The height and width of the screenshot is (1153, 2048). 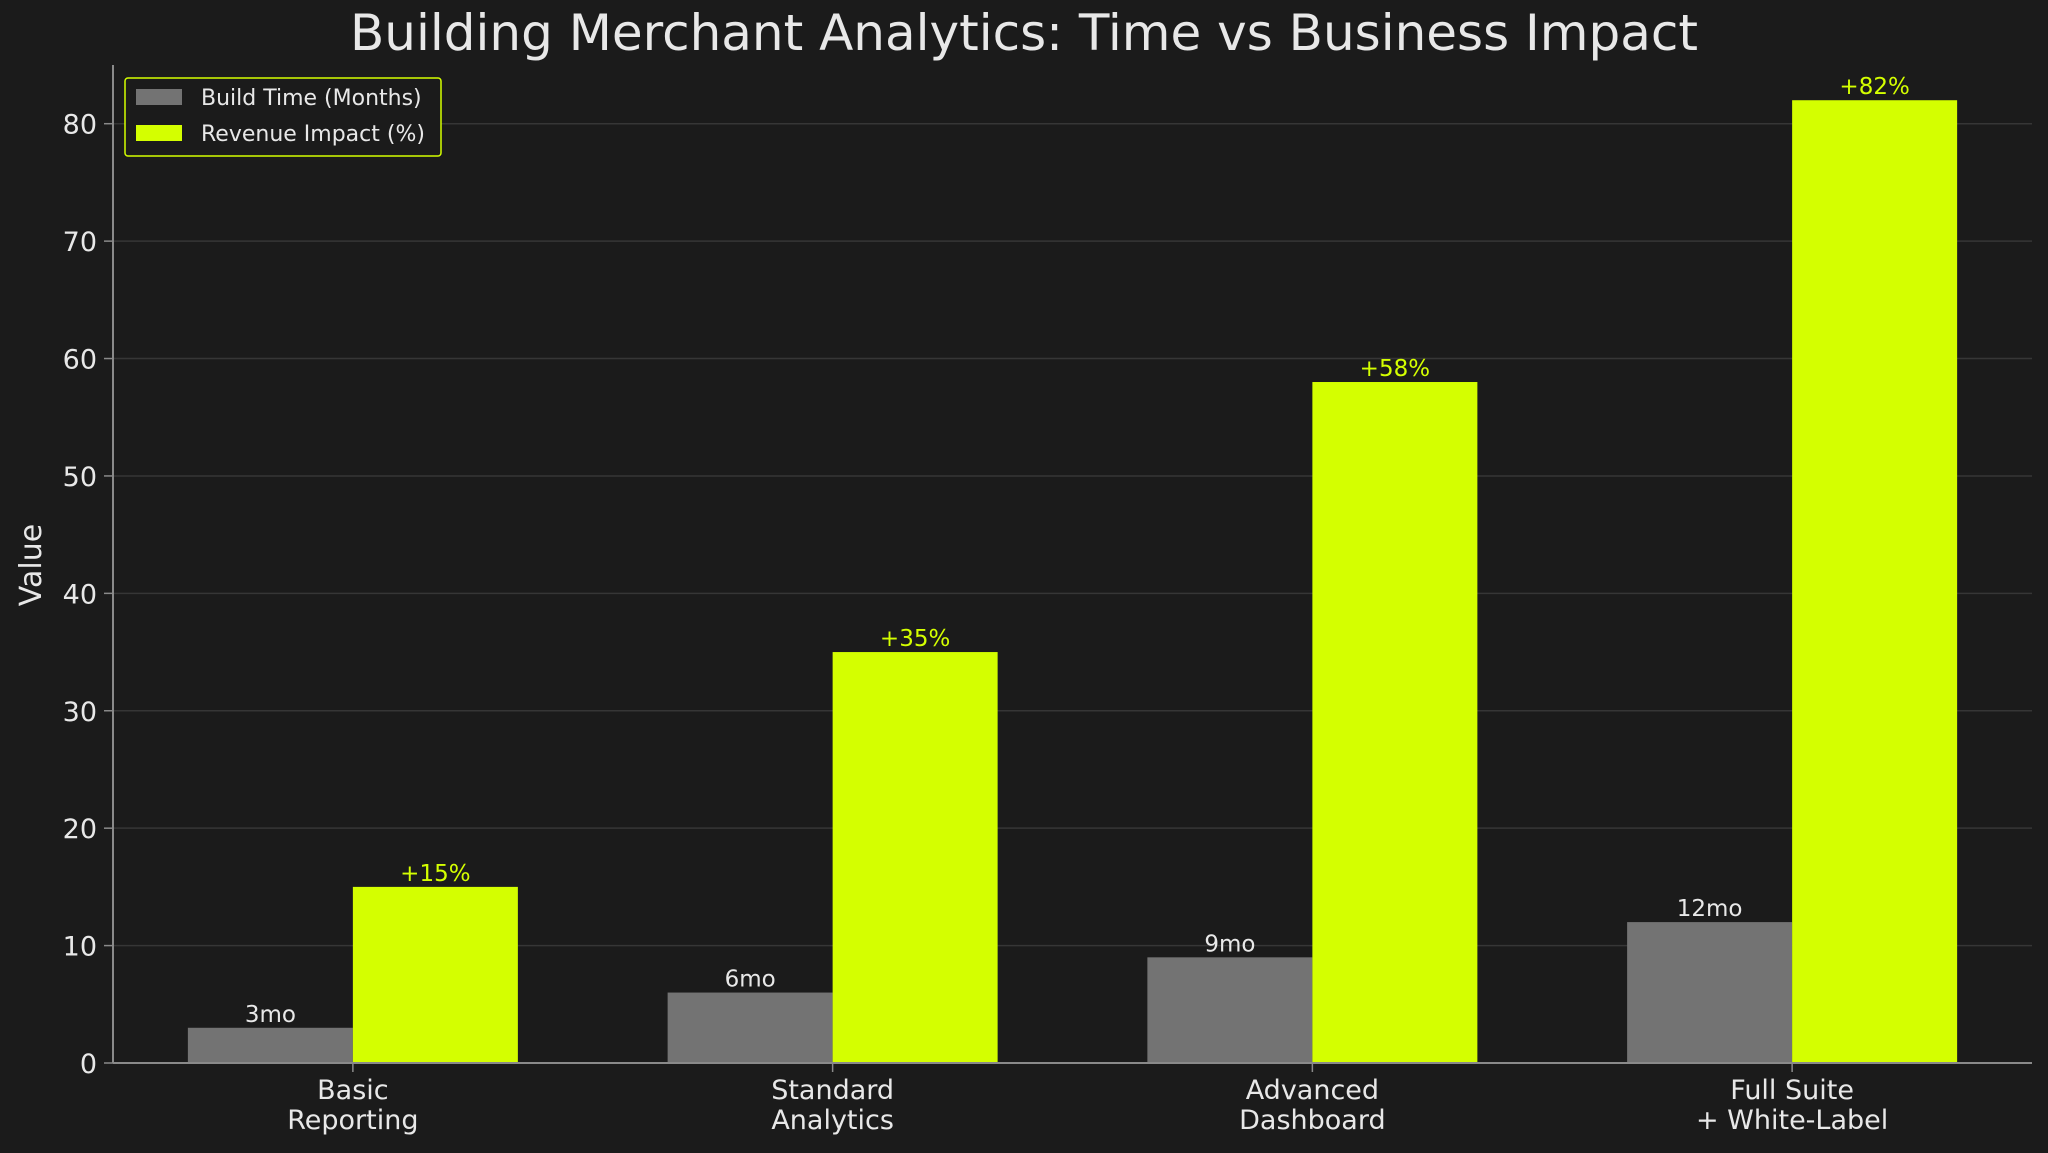 I want to click on bar-data-label: +15%, so click(x=435, y=874).